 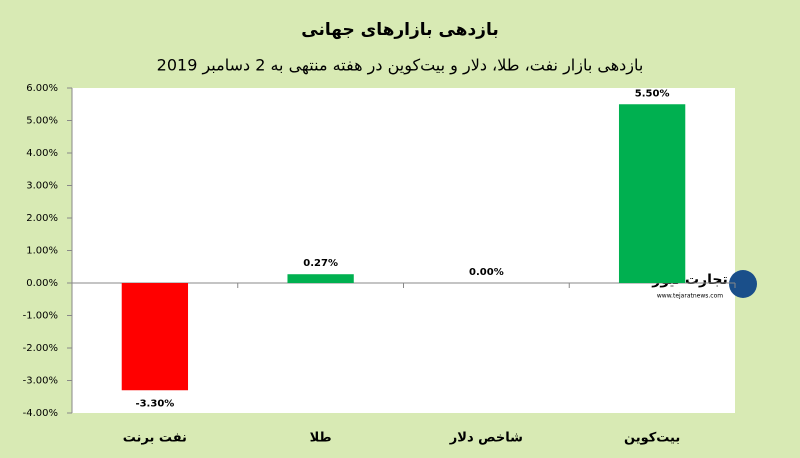 What do you see at coordinates (486, 272) in the screenshot?
I see `value-label: 0.00%` at bounding box center [486, 272].